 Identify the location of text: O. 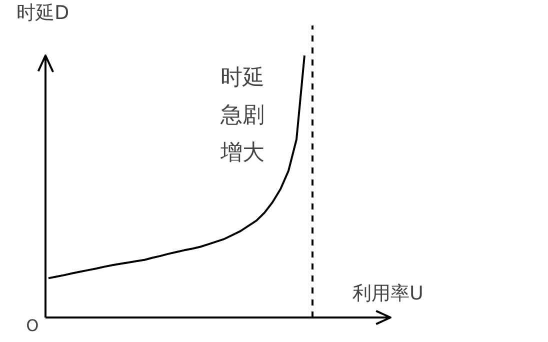
(32, 325).